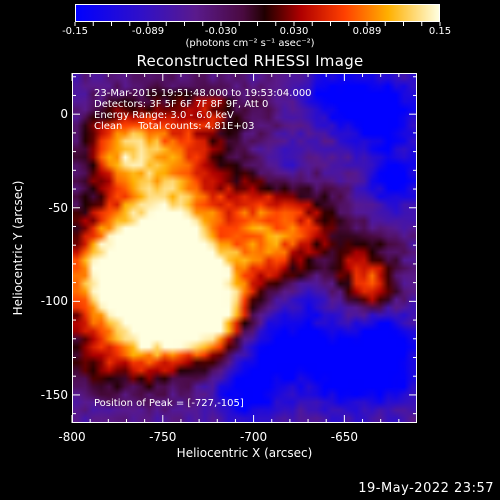  I want to click on x-tick-label: -800, so click(72, 437).